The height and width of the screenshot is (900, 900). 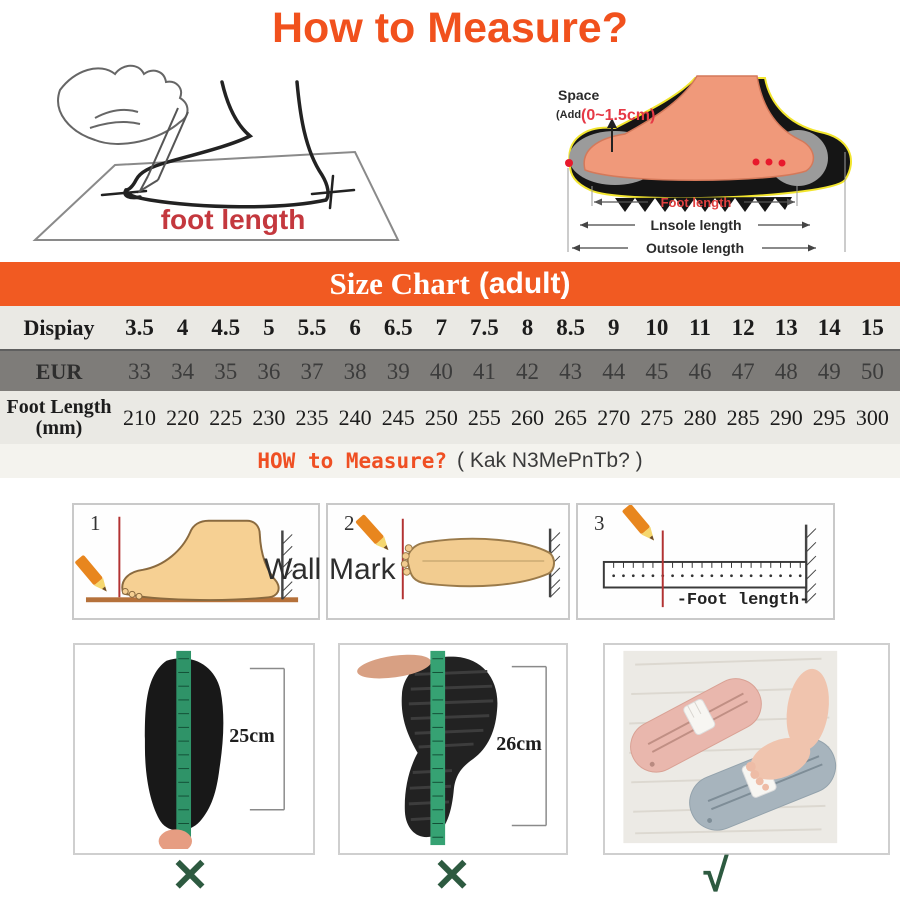 What do you see at coordinates (743, 417) in the screenshot?
I see `size-cell: 285` at bounding box center [743, 417].